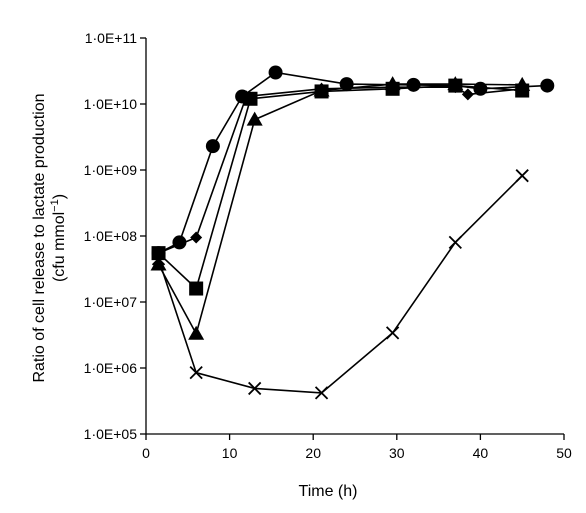 This screenshot has height=513, width=586. Describe the element at coordinates (230, 453) in the screenshot. I see `x-tick-label: 10` at that location.